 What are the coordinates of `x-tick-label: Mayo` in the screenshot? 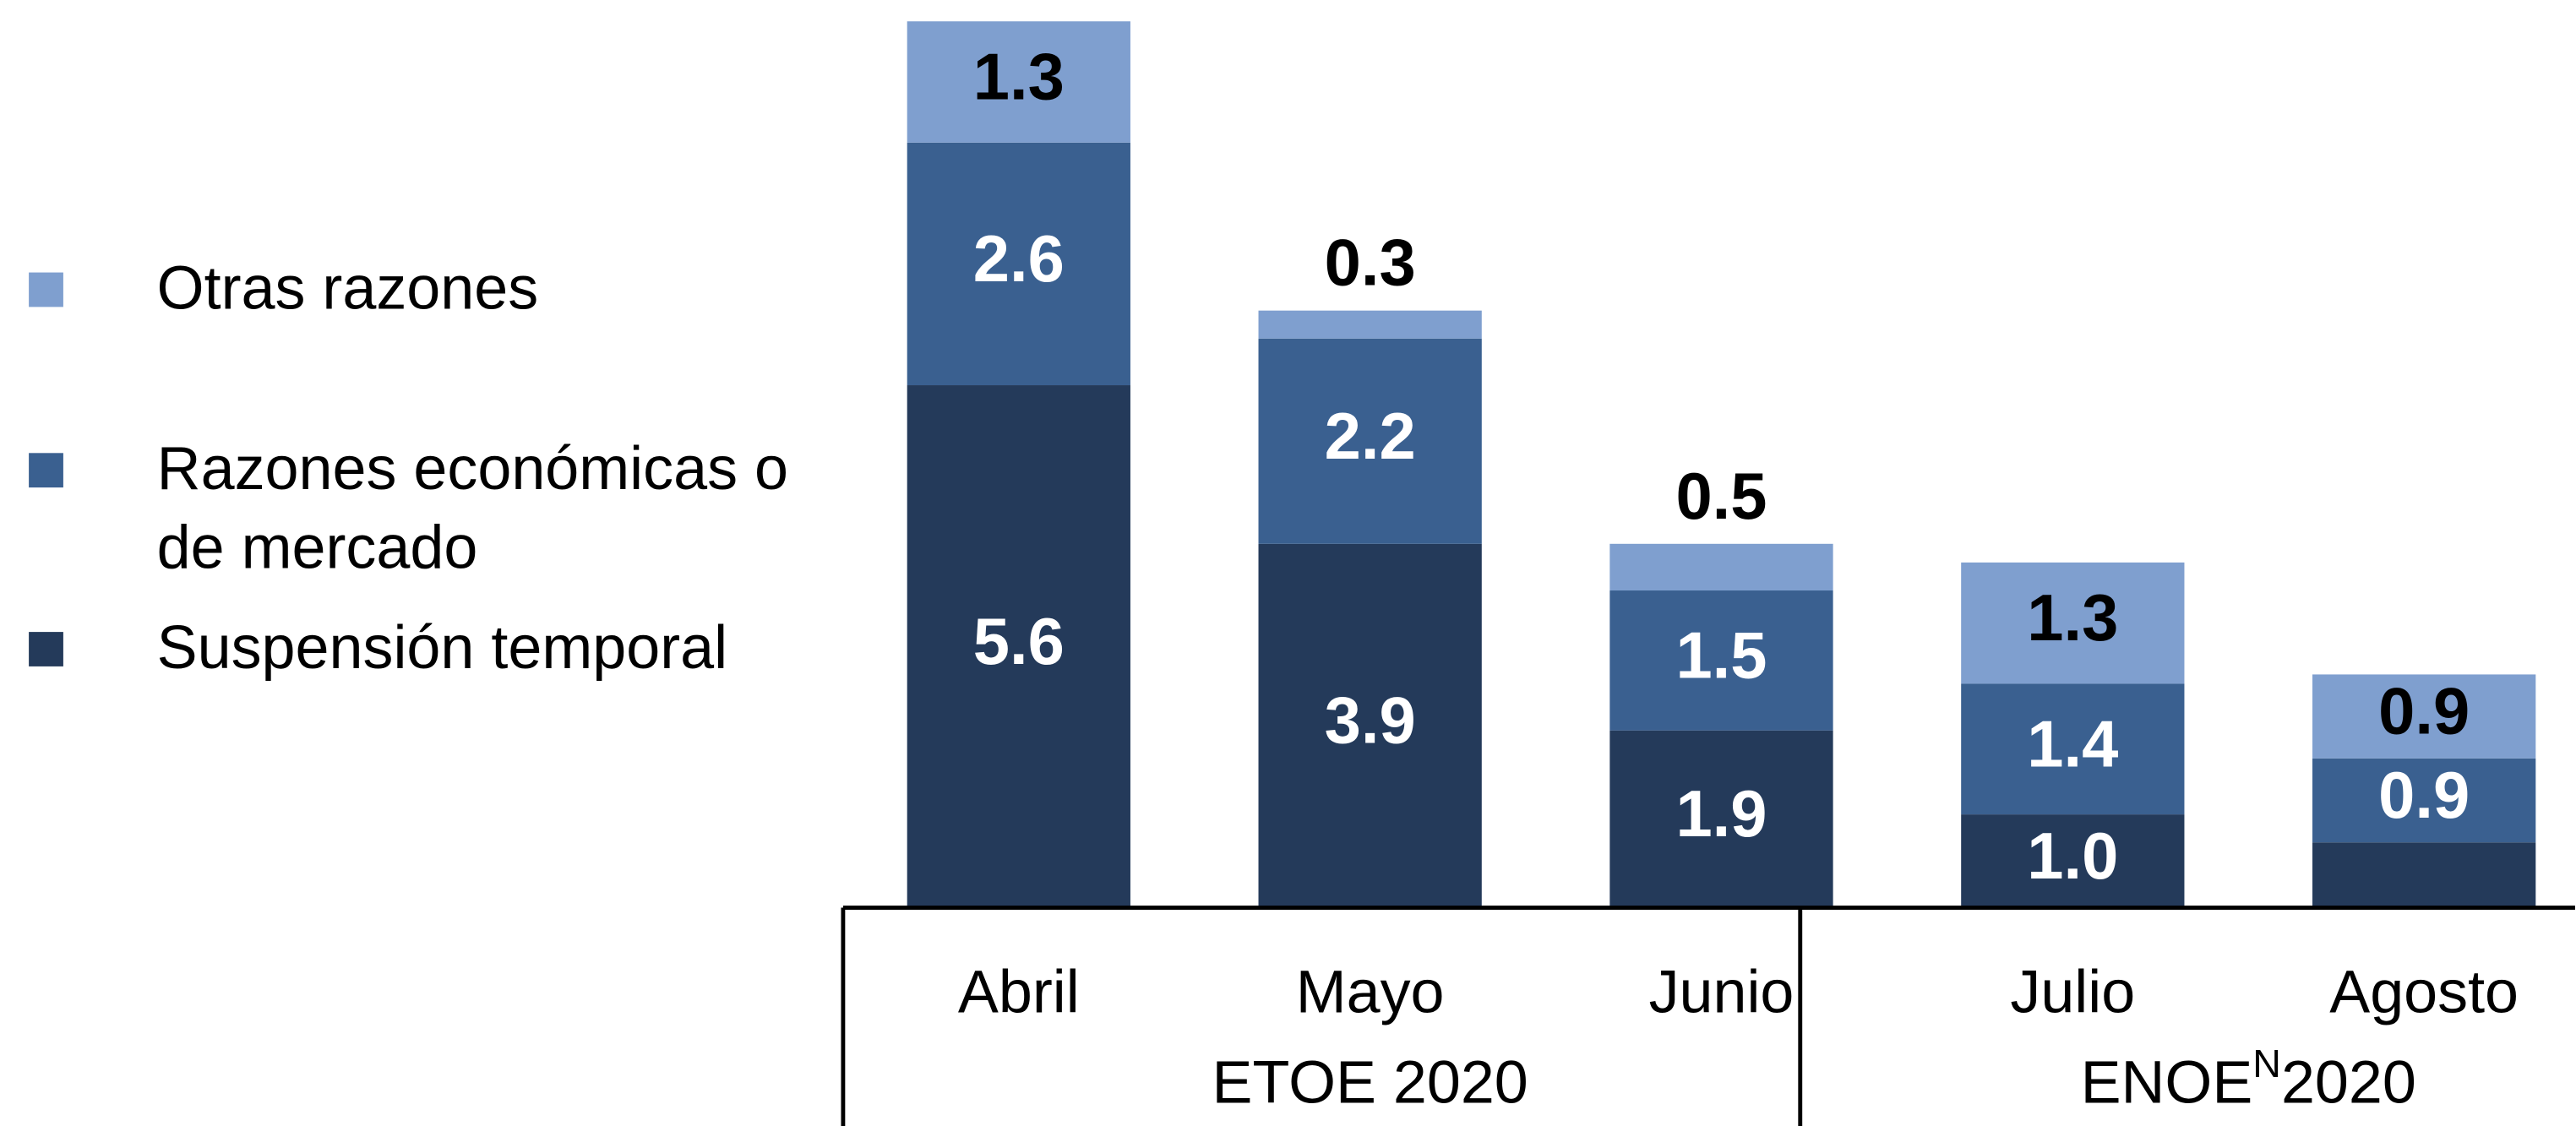 It's located at (1370, 992).